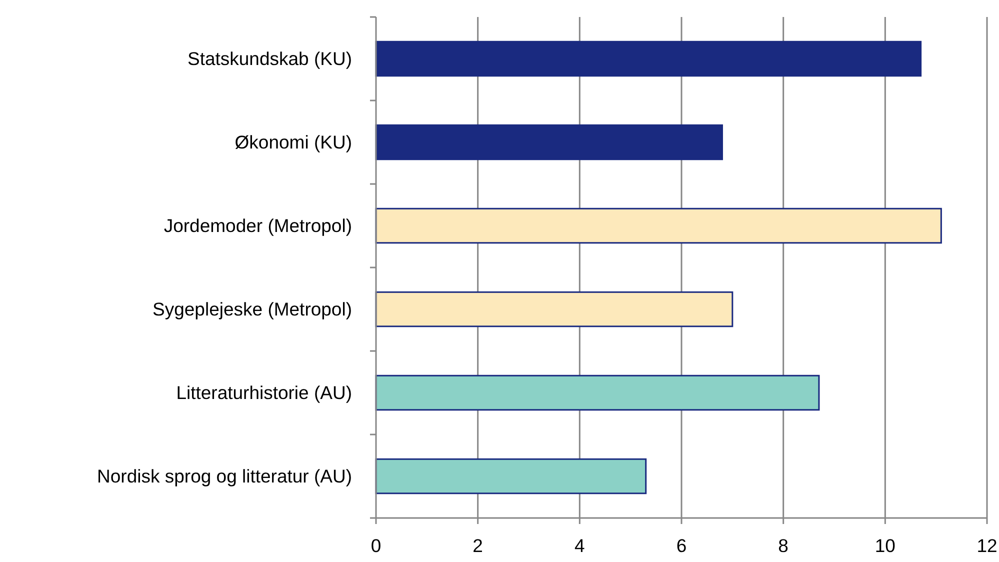  I want to click on x-tick-label: 8, so click(783, 545).